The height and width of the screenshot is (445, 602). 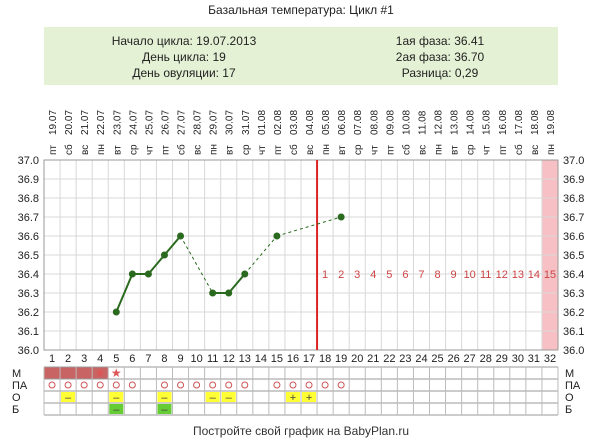 What do you see at coordinates (69, 122) in the screenshot?
I see `date-label: 20.07` at bounding box center [69, 122].